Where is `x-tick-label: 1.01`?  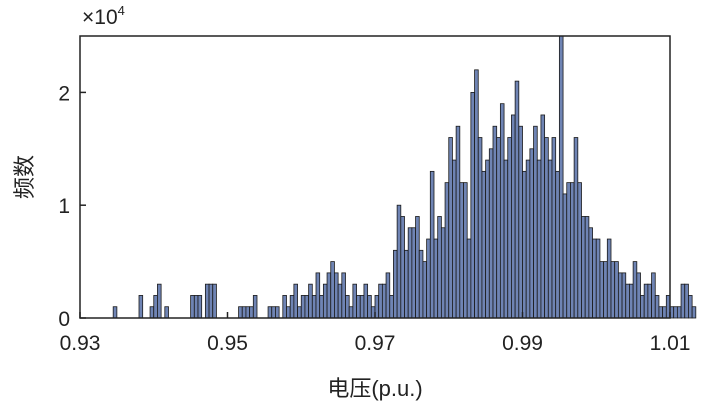 x-tick-label: 1.01 is located at coordinates (670, 343).